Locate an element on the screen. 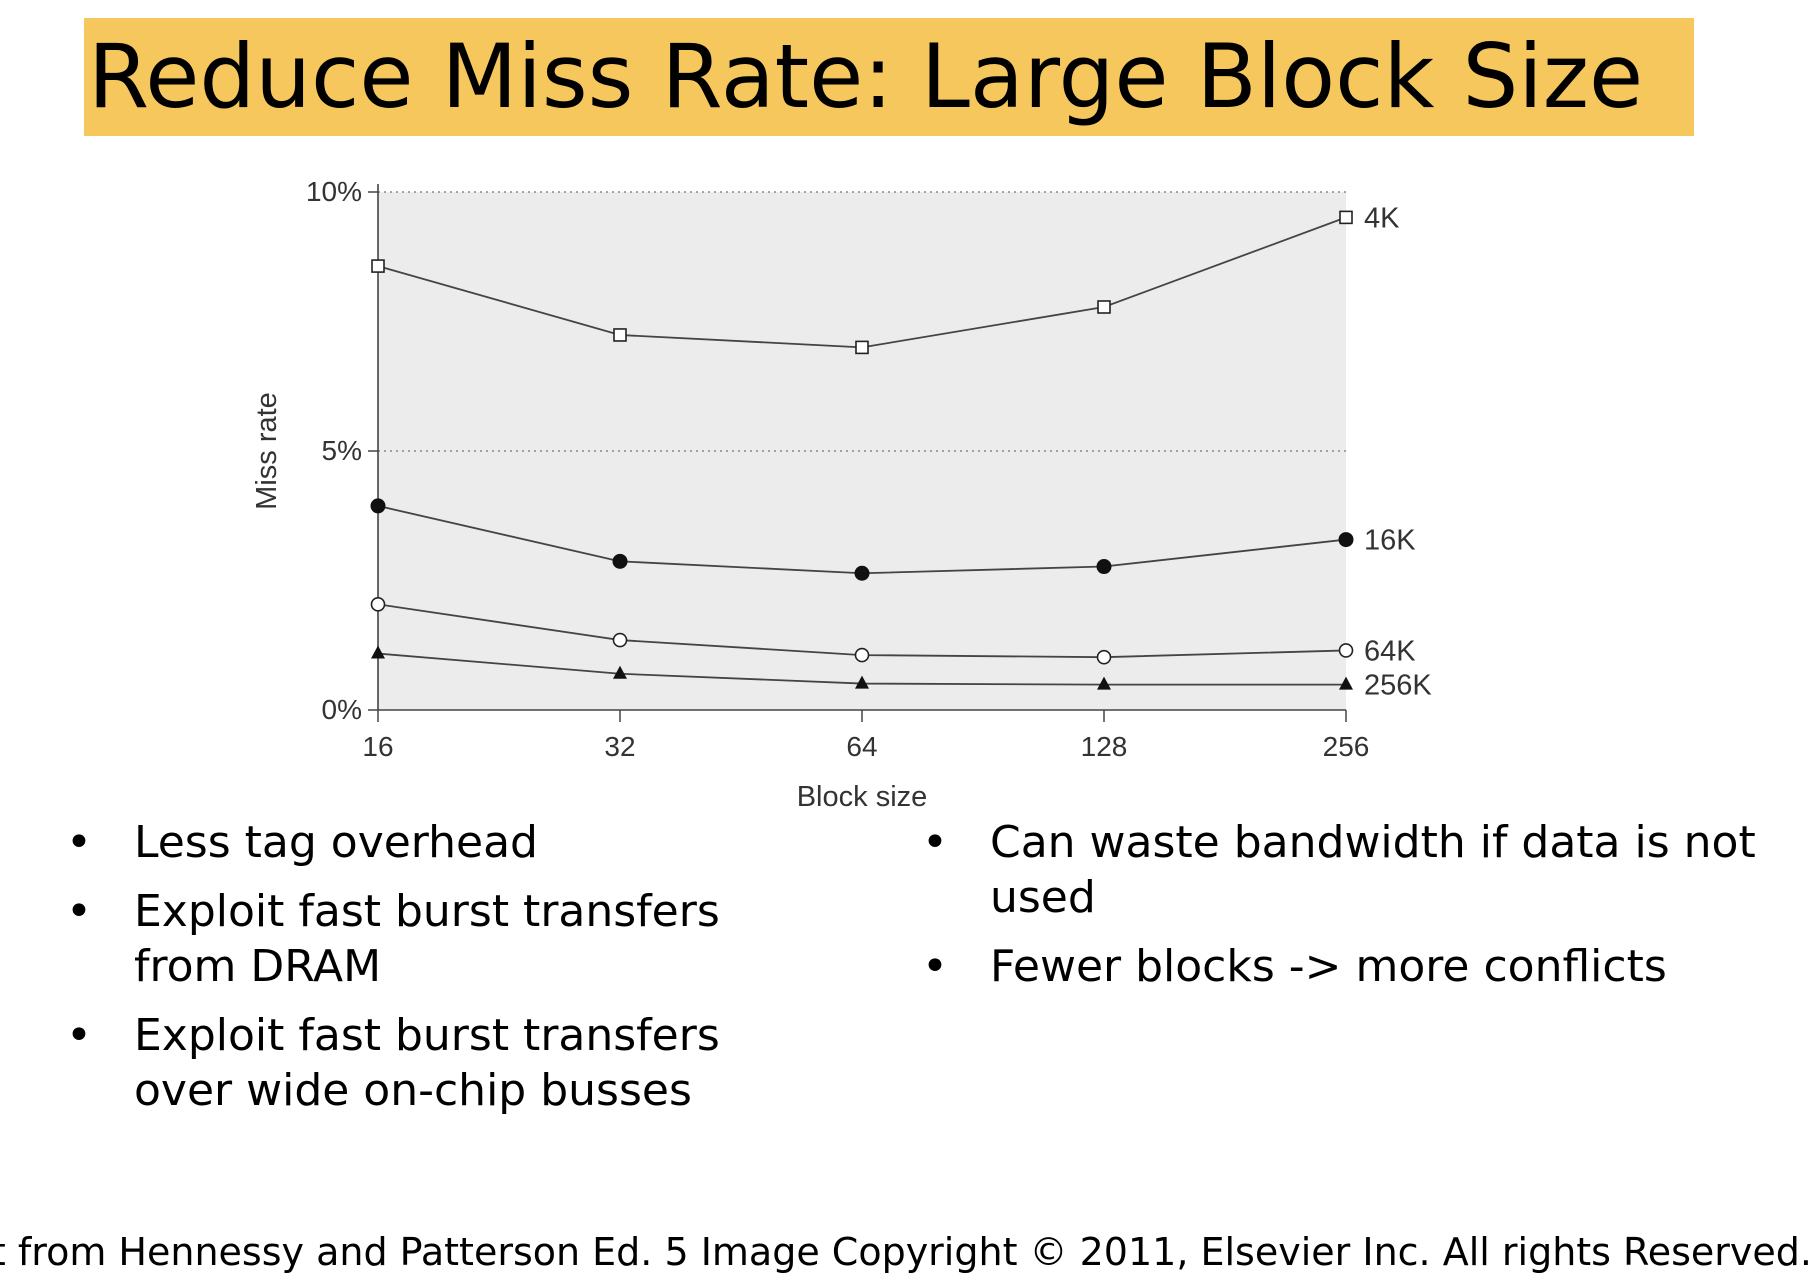 The width and height of the screenshot is (1818, 1284). x-axis-title: Block size is located at coordinates (862, 797).